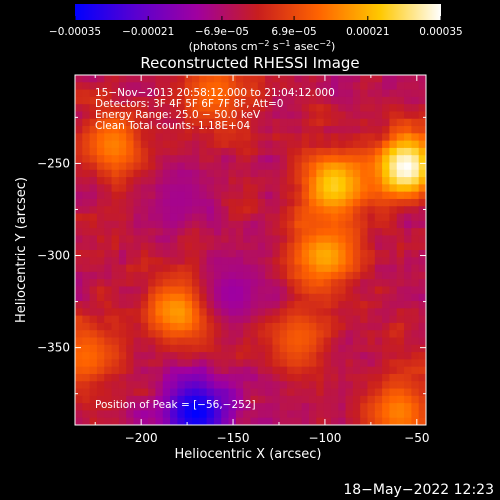 The width and height of the screenshot is (500, 500). What do you see at coordinates (53, 163) in the screenshot?
I see `y-tick-label: −250` at bounding box center [53, 163].